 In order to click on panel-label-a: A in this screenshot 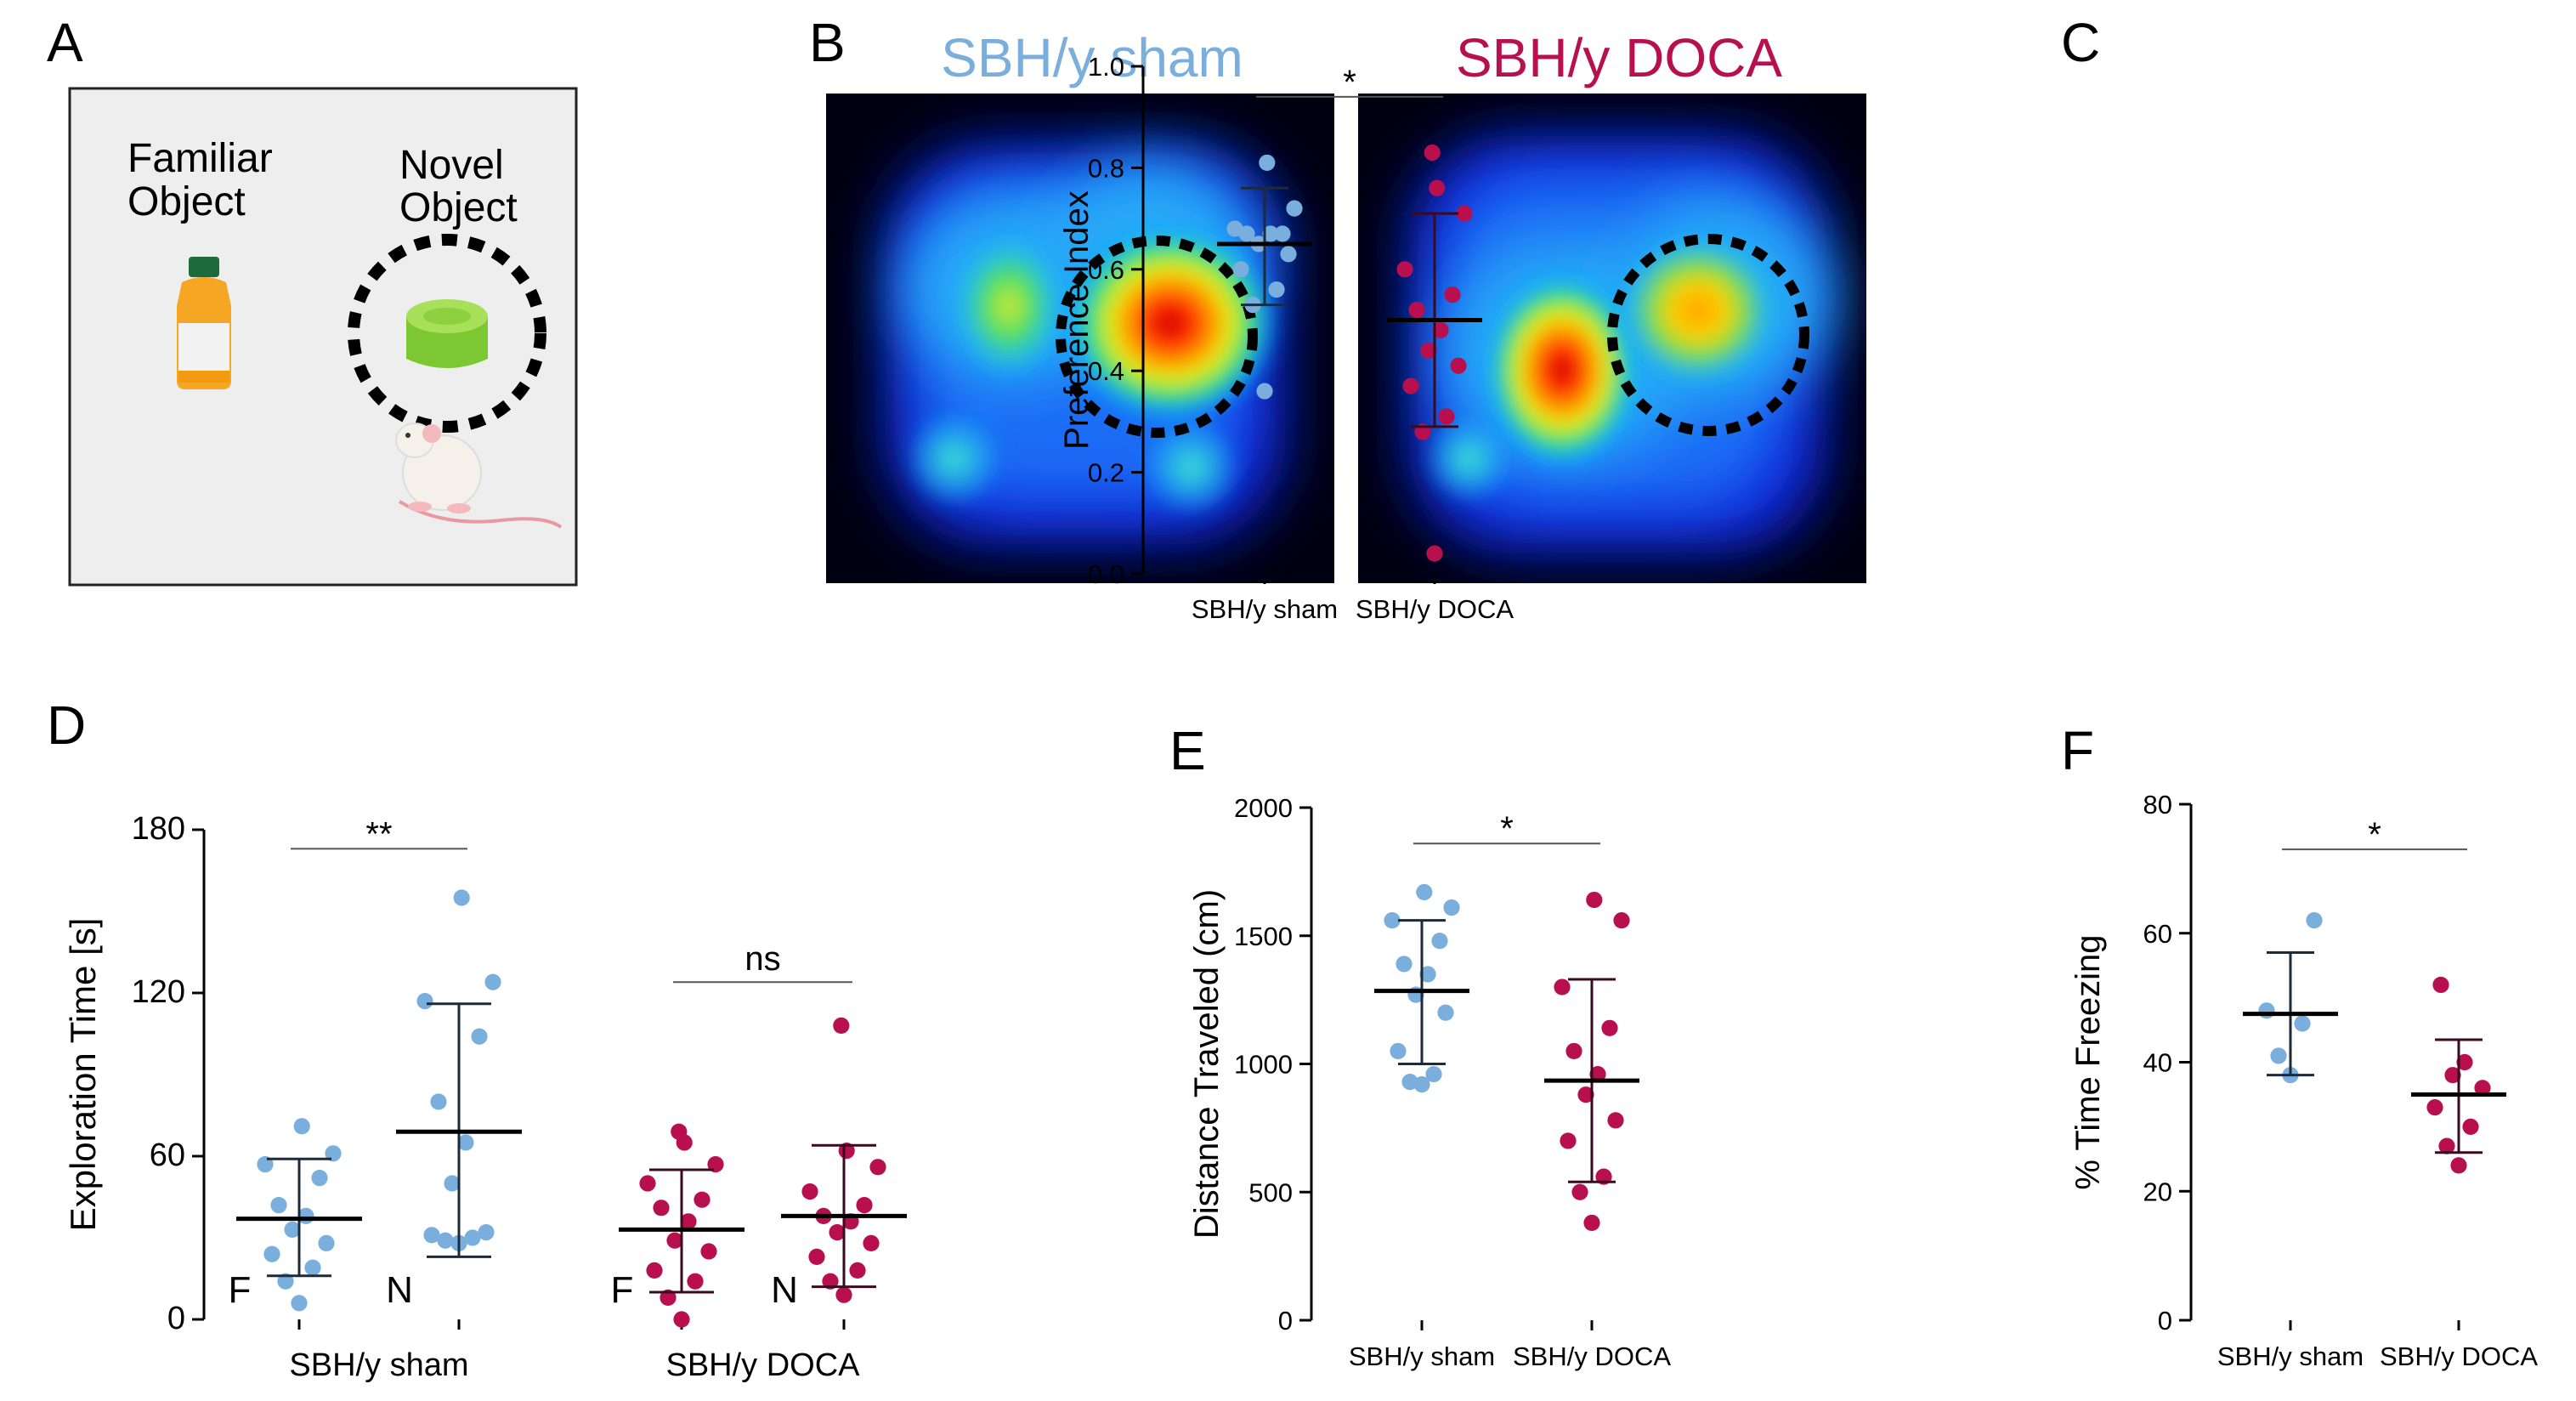, I will do `click(65, 42)`.